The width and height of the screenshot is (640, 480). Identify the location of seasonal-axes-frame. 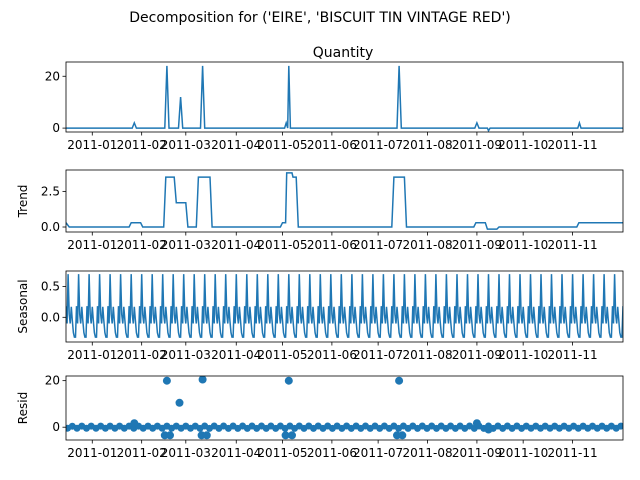
(344, 306).